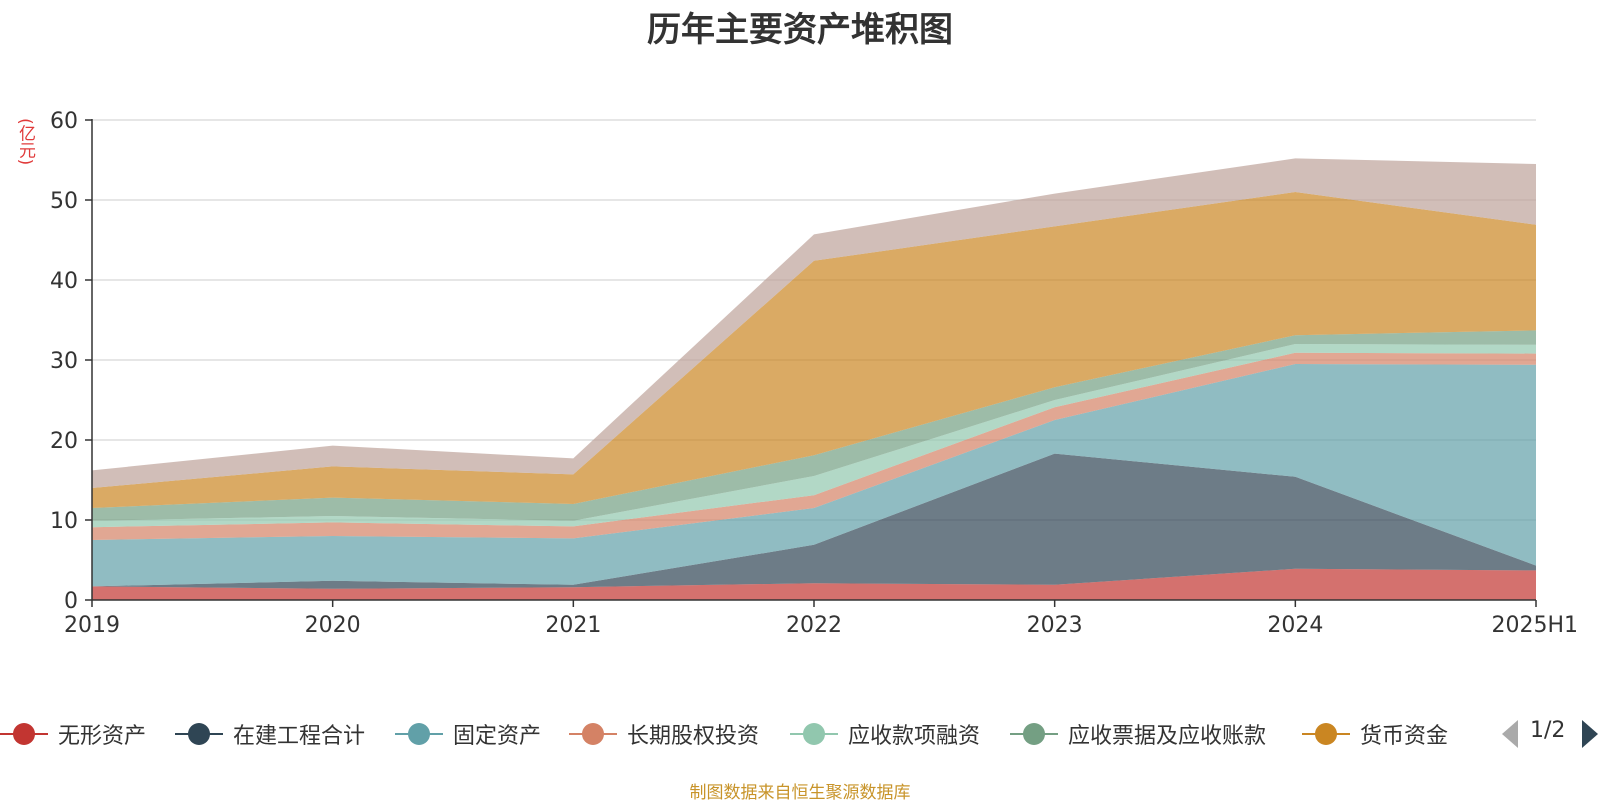  I want to click on legend-label-long-term-equity-investment: 长期股权投资, so click(693, 736).